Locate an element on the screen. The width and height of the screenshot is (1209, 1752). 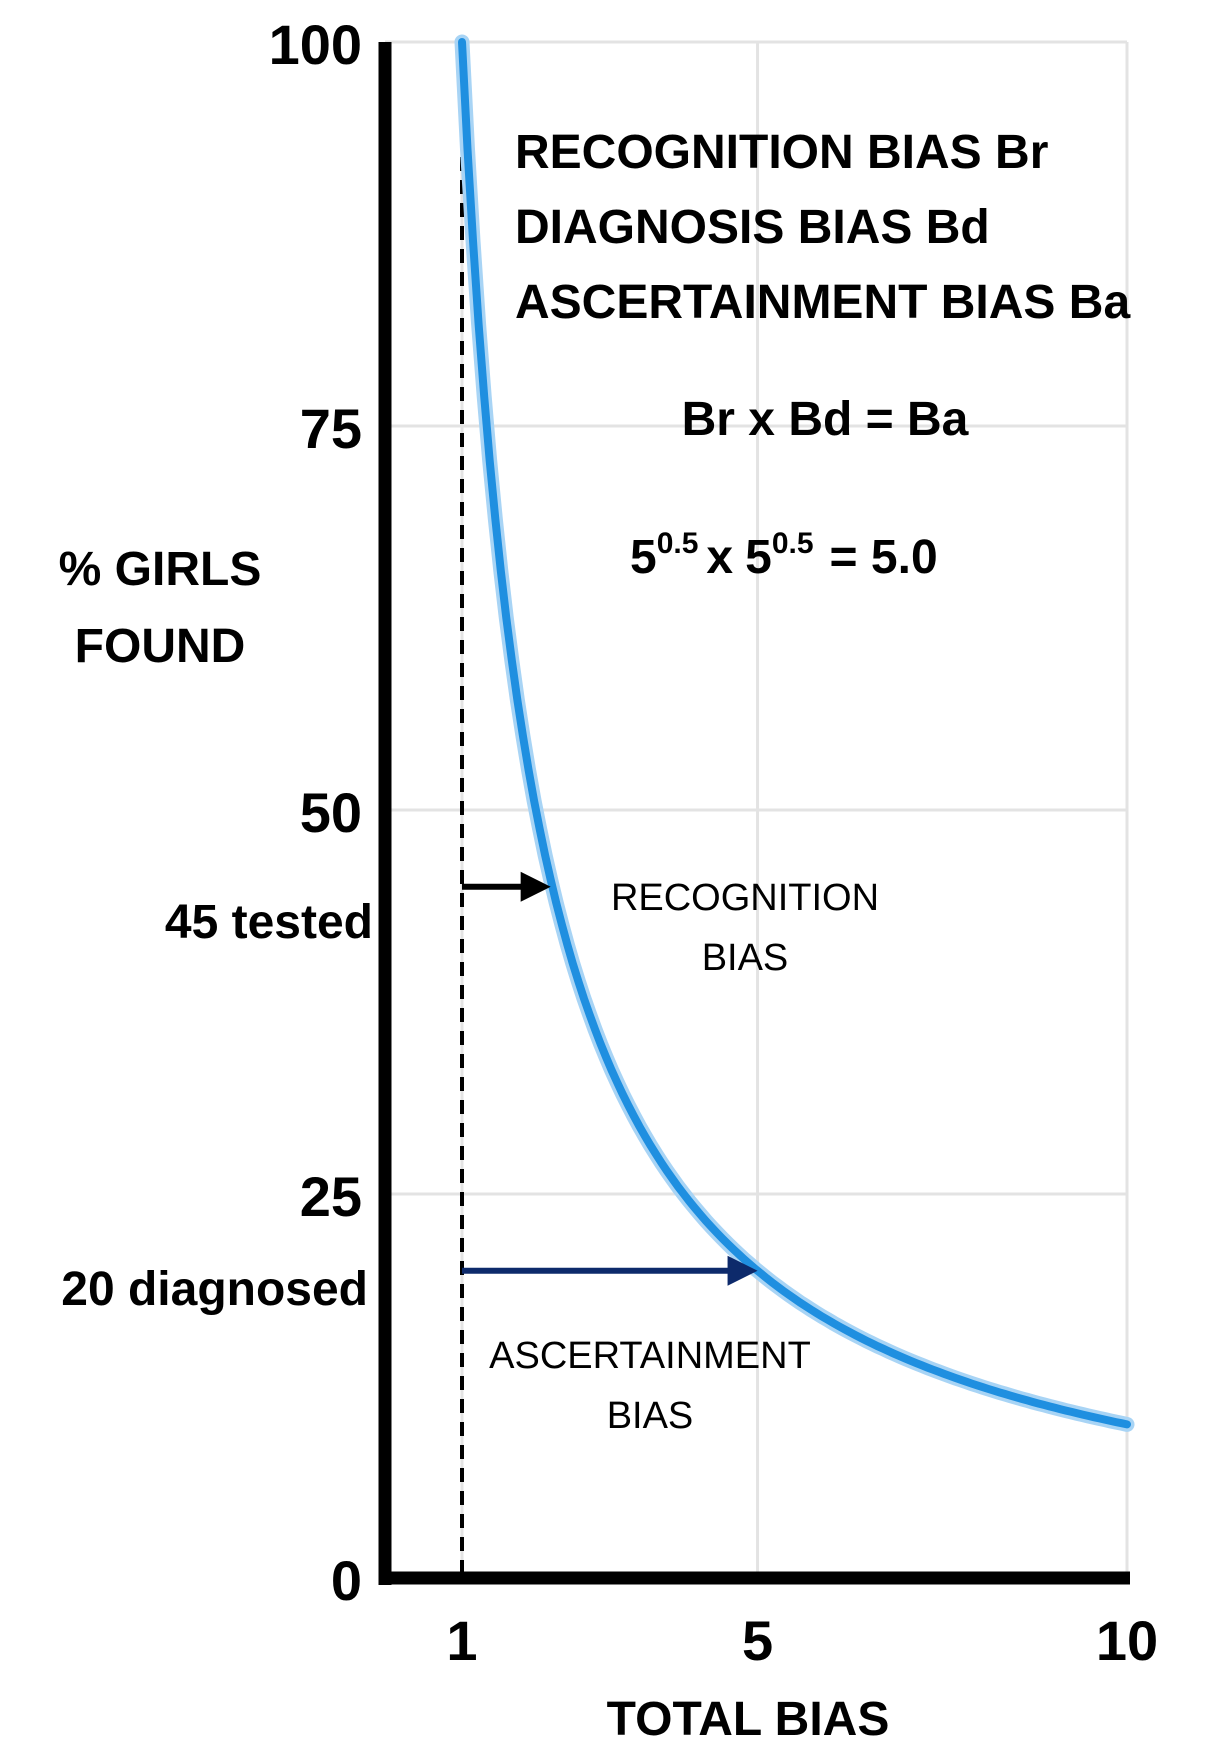
y-tick-label-50: 50 is located at coordinates (331, 812).